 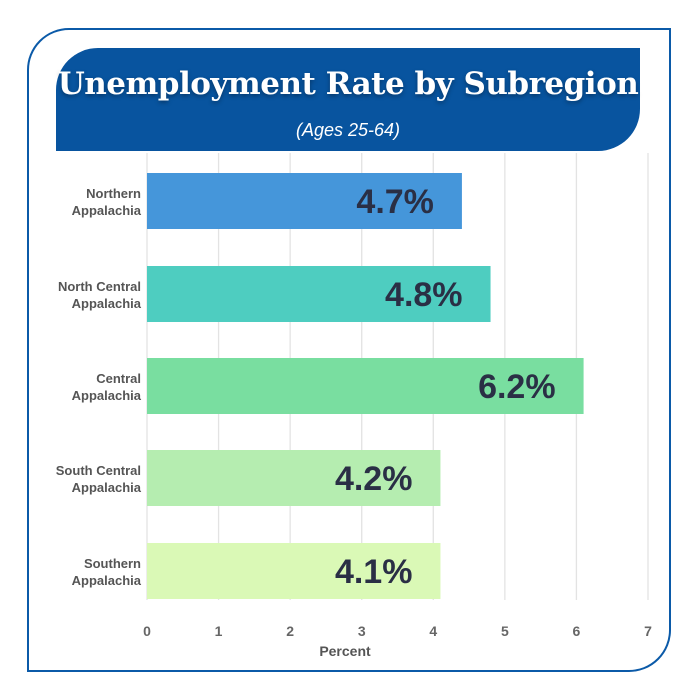 What do you see at coordinates (345, 651) in the screenshot?
I see `x-axis-label: Percent` at bounding box center [345, 651].